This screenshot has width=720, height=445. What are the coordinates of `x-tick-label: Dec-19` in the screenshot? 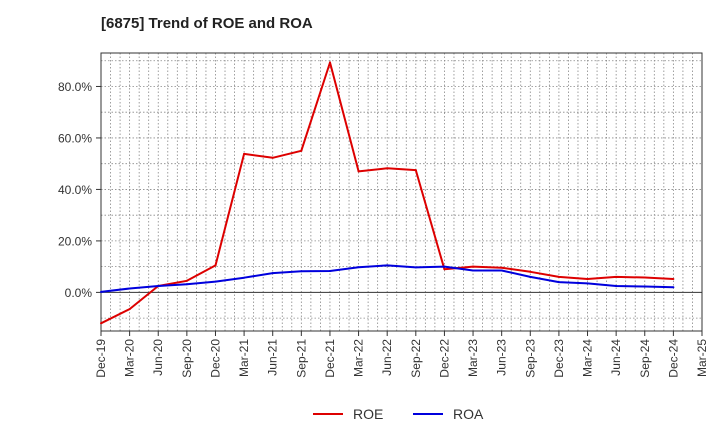 It's located at (101, 358).